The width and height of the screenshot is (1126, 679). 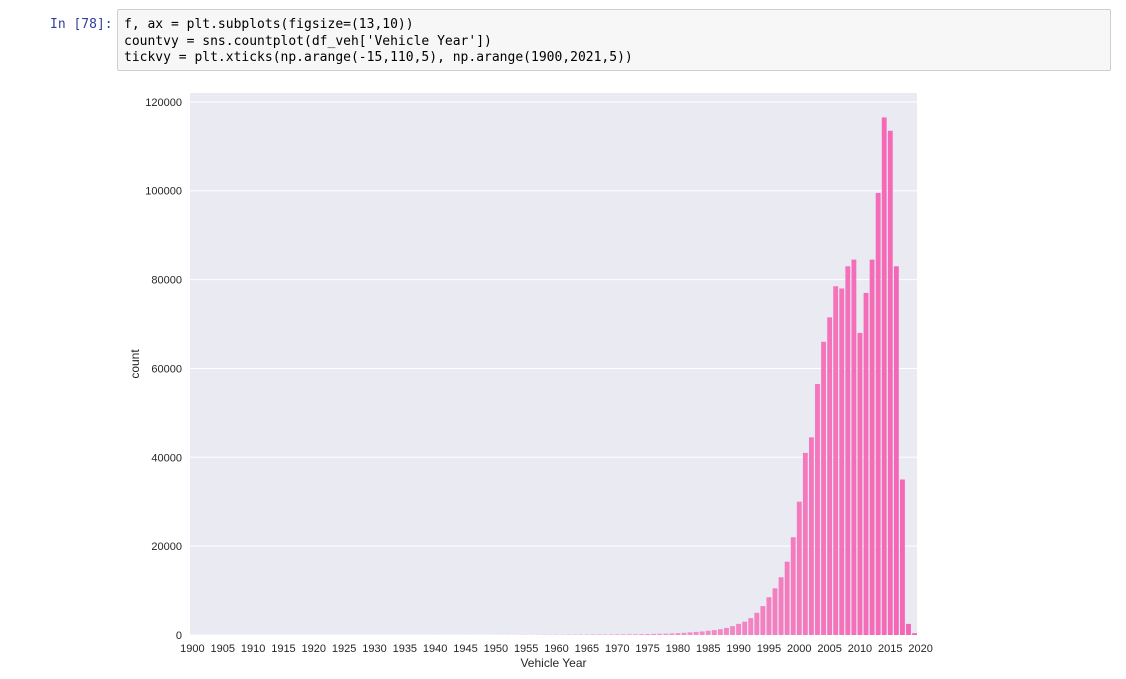 I want to click on x-tick-label: 1940, so click(x=435, y=649).